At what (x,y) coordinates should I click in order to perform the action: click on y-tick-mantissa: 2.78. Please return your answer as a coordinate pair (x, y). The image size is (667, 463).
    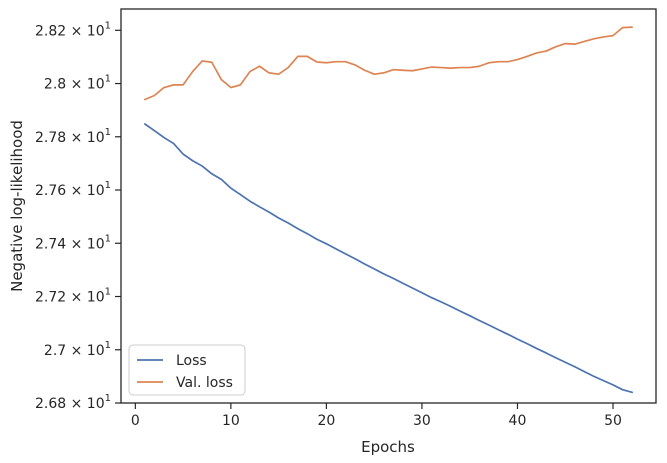
    Looking at the image, I should click on (50, 138).